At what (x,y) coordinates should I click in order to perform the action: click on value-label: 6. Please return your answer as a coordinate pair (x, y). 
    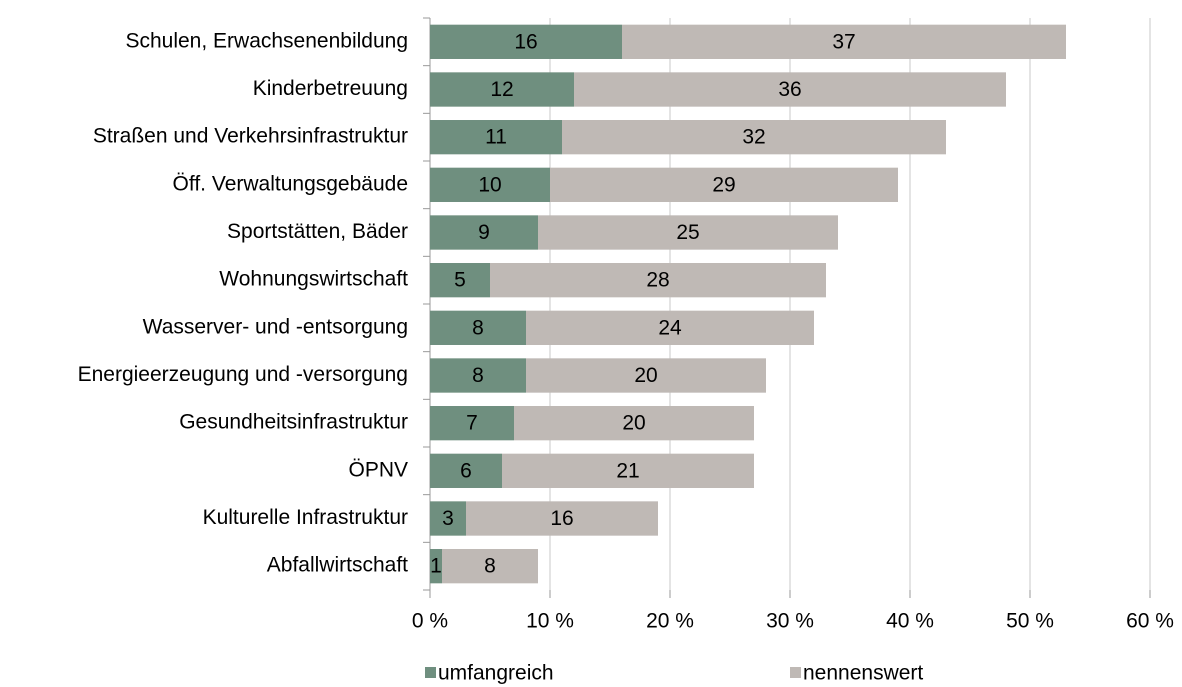
    Looking at the image, I should click on (466, 470).